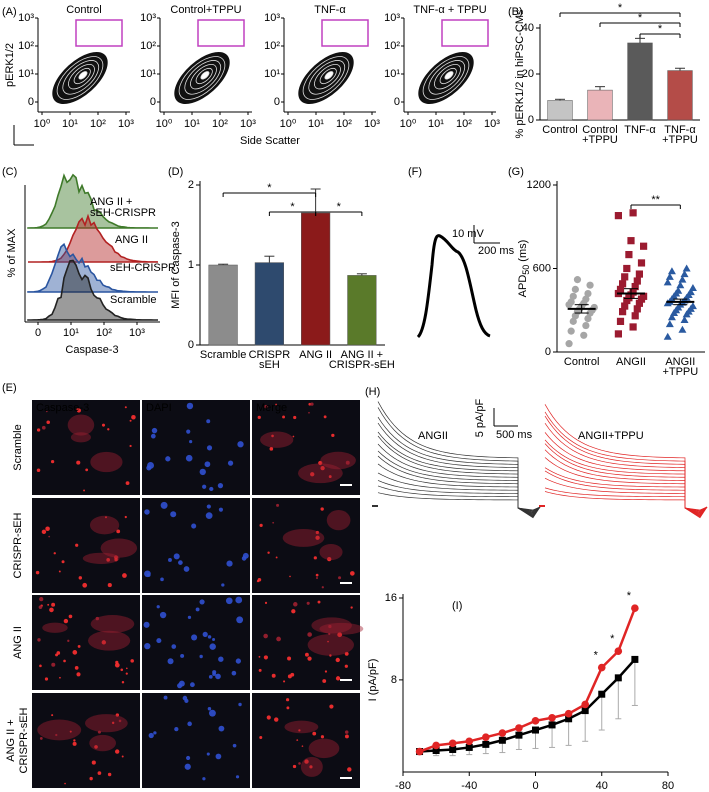 Image resolution: width=709 pixels, height=792 pixels. Describe the element at coordinates (403, 786) in the screenshot. I see `x-tick-label: -80` at that location.